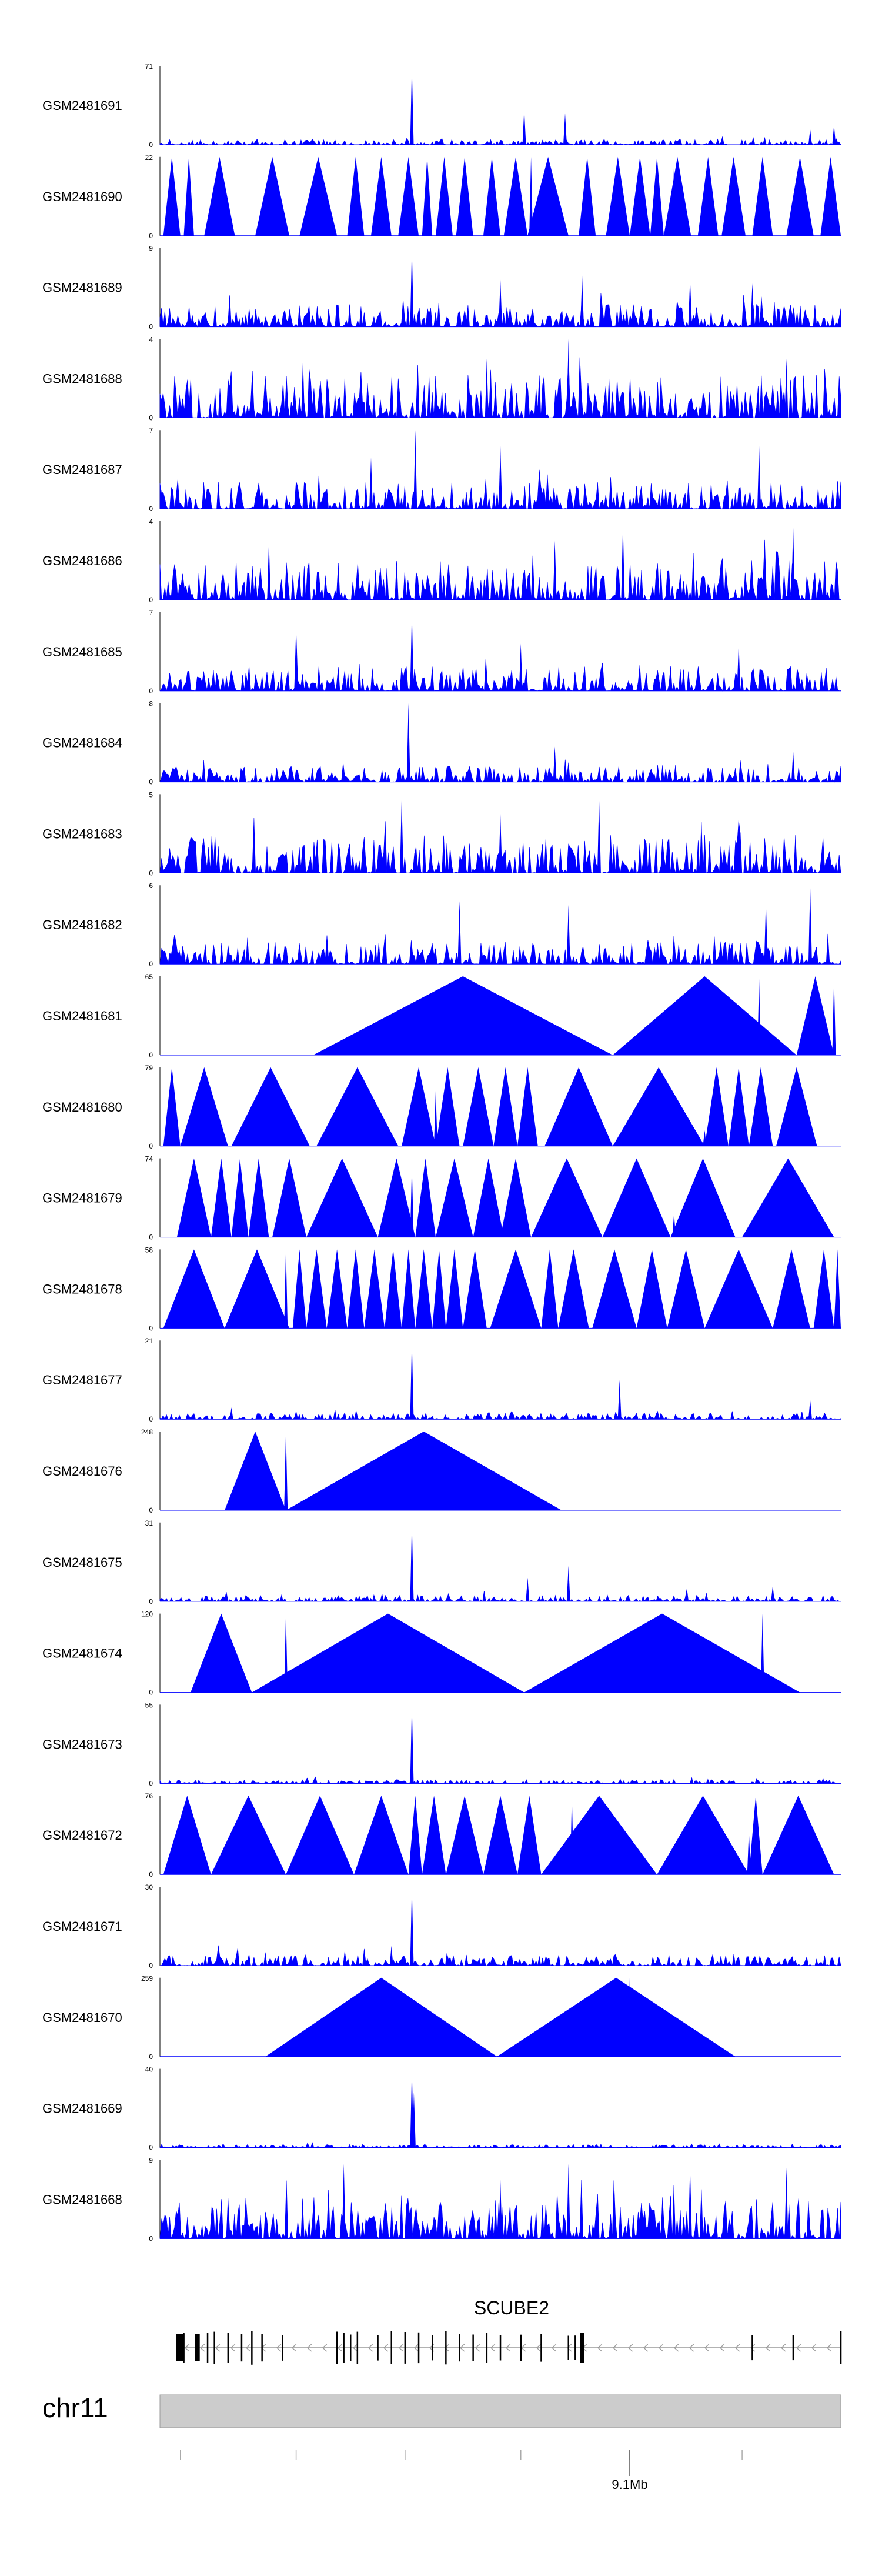 This screenshot has width=882, height=2576. Describe the element at coordinates (82, 2108) in the screenshot. I see `track-label: GSM2481669` at that location.